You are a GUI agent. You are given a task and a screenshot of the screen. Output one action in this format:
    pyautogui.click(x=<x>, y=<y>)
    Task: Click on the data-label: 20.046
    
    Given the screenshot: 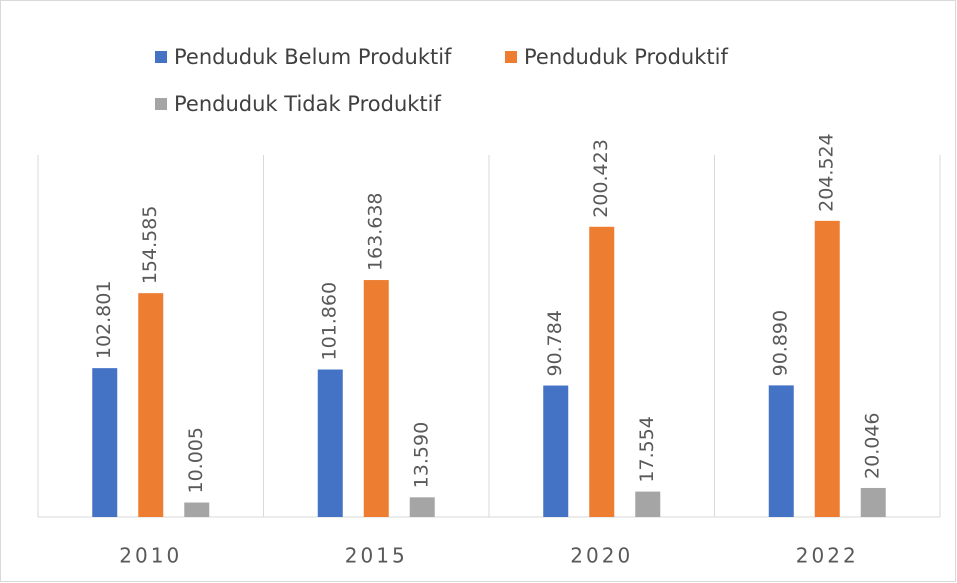 What is the action you would take?
    pyautogui.click(x=873, y=445)
    